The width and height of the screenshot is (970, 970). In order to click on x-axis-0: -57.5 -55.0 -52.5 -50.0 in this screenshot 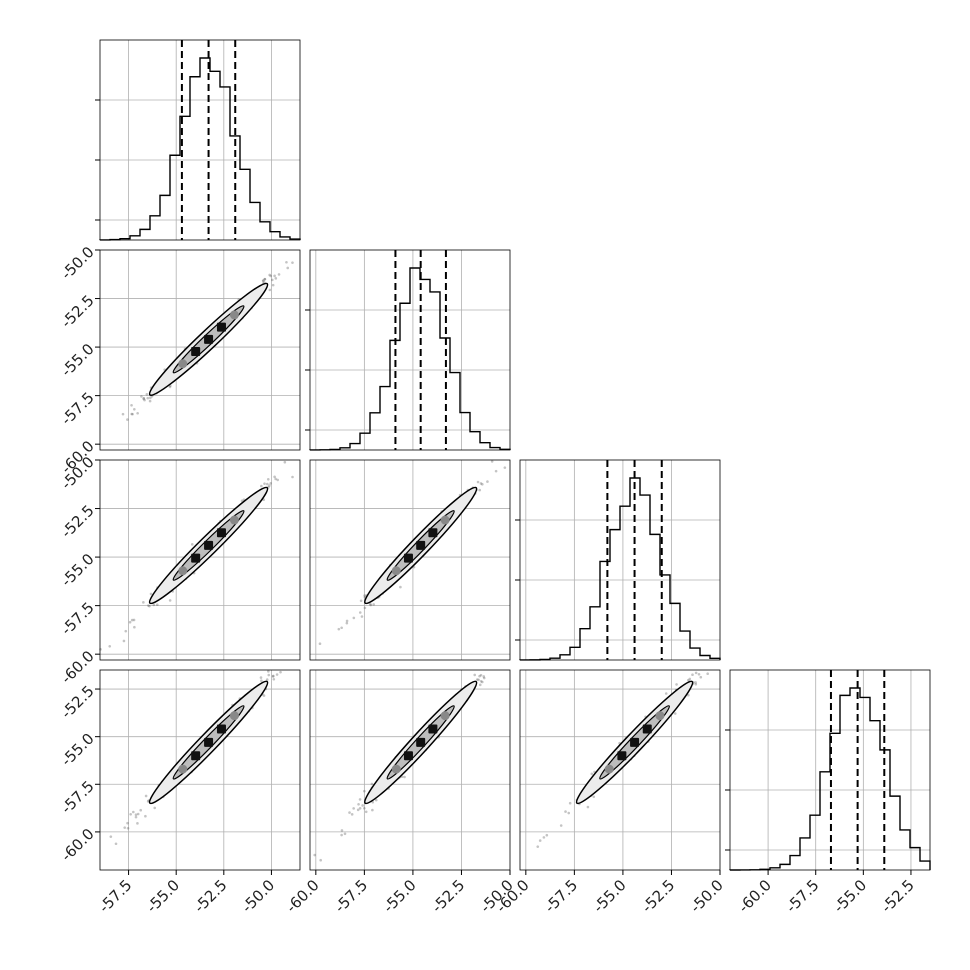, I will do `click(186, 893)`.